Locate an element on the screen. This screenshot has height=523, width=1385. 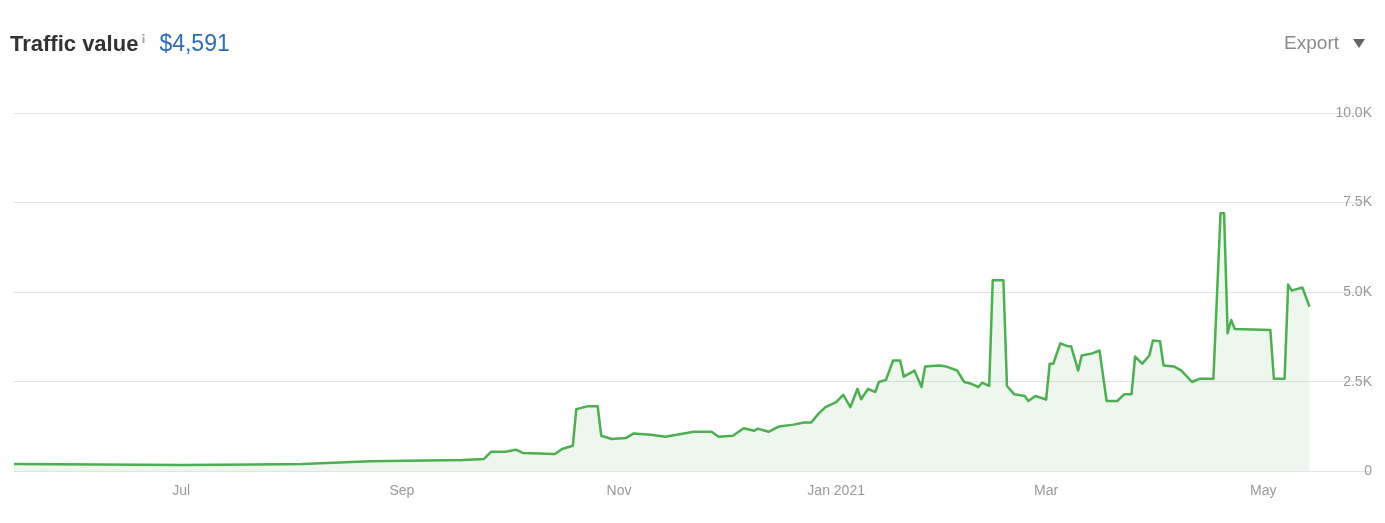
x-tick-label: Nov is located at coordinates (619, 490).